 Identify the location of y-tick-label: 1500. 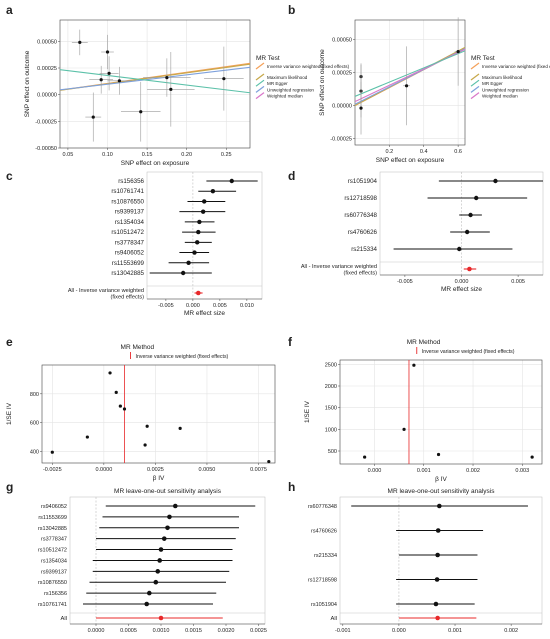
(331, 409).